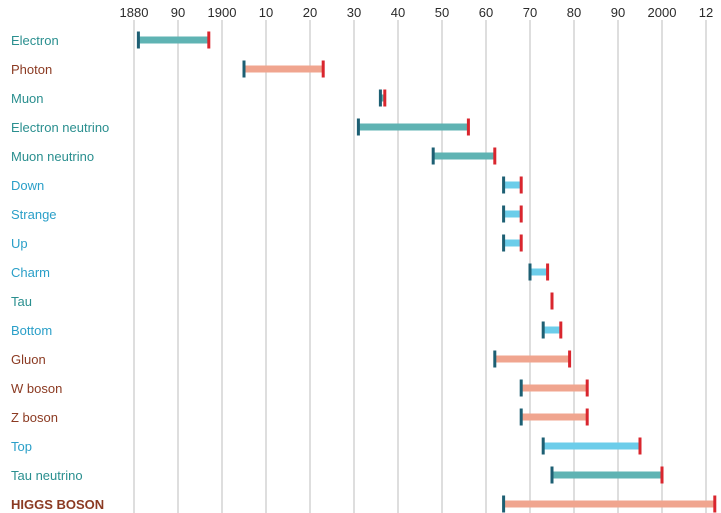 The width and height of the screenshot is (721, 513). What do you see at coordinates (57, 504) in the screenshot?
I see `particle-label-higgs-boson: HIGGS BOSON` at bounding box center [57, 504].